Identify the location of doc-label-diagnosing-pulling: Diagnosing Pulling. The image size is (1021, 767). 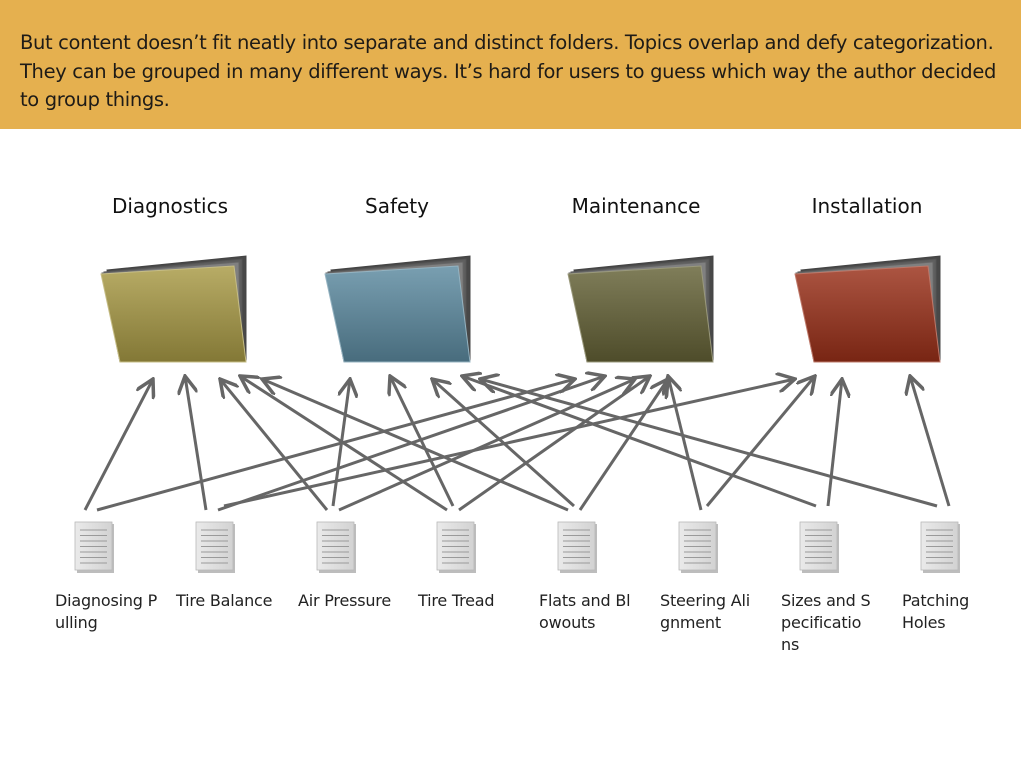
(106, 611).